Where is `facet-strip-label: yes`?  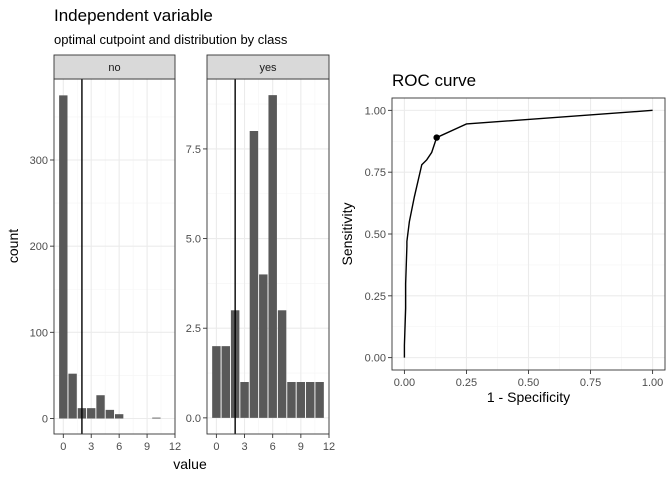
facet-strip-label: yes is located at coordinates (268, 68).